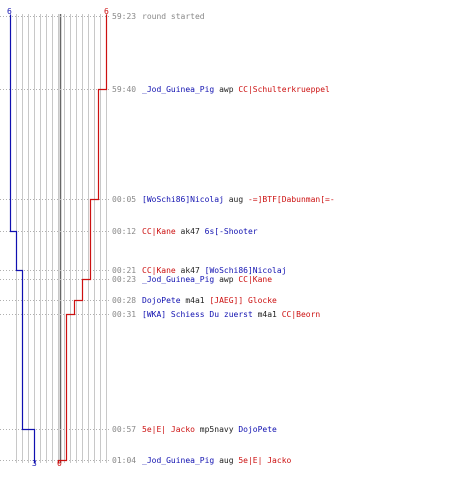 This screenshot has width=450, height=500. What do you see at coordinates (124, 460) in the screenshot?
I see `event-time: 01:04` at bounding box center [124, 460].